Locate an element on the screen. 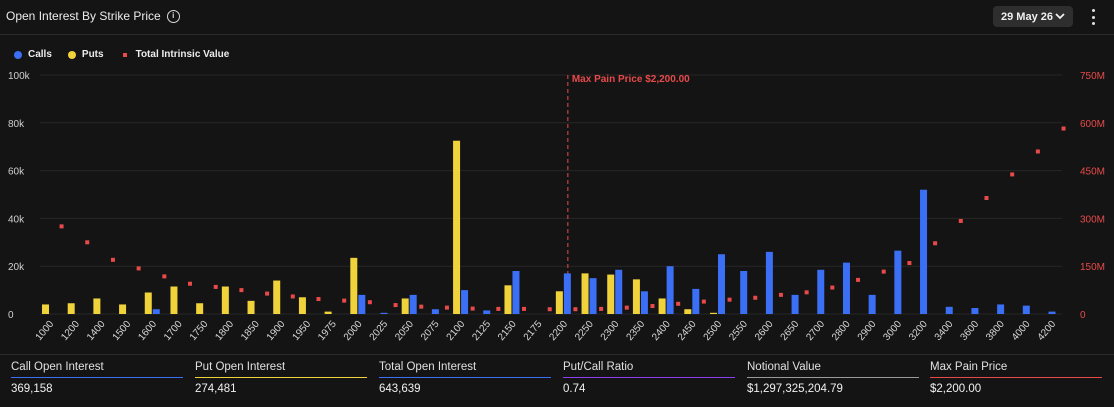 The image size is (1114, 407). x-tick-label: 1600 is located at coordinates (147, 331).